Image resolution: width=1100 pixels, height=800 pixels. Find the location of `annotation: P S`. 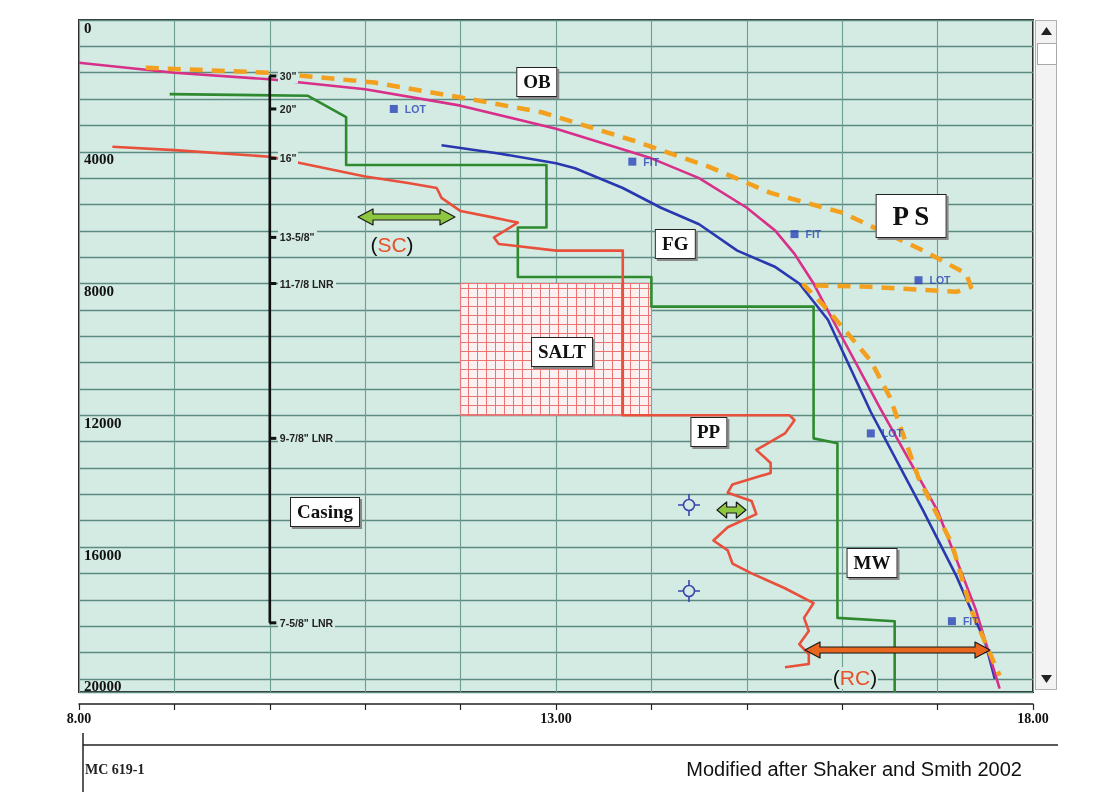

annotation: P S is located at coordinates (911, 216).